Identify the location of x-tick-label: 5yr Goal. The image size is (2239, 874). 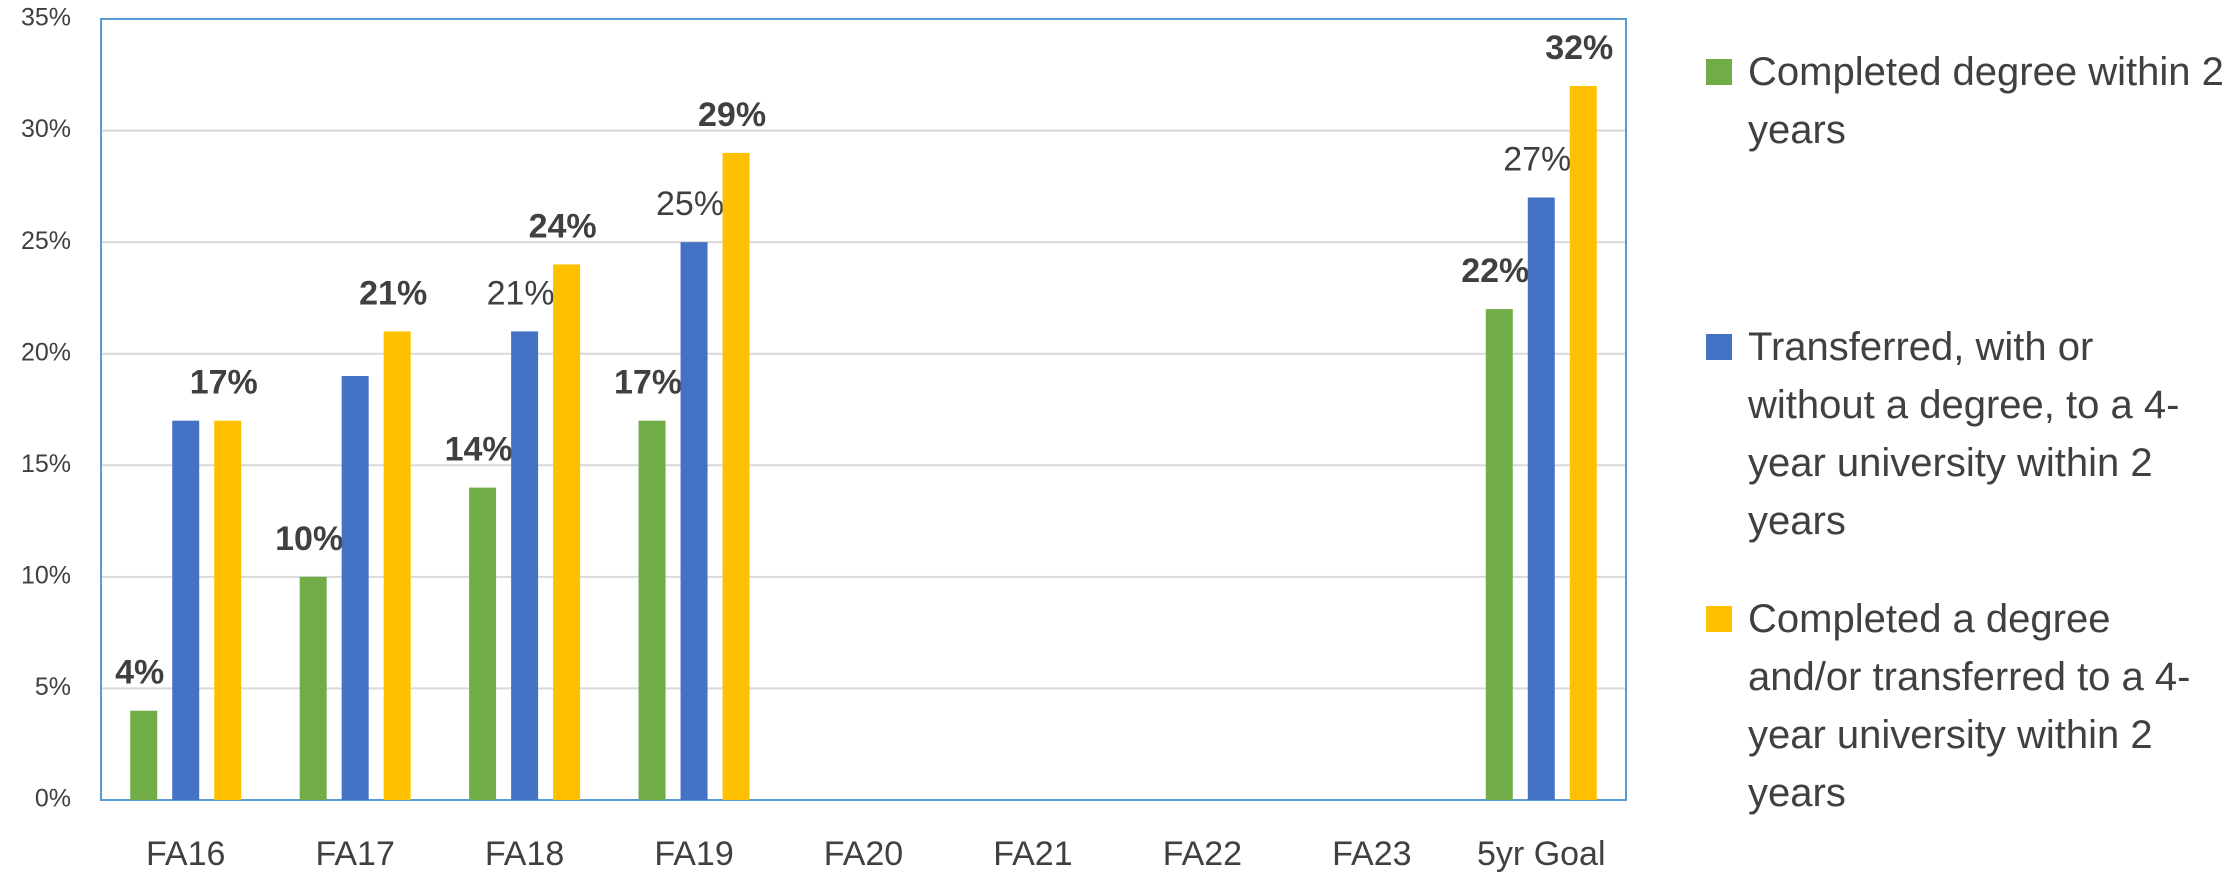
(1541, 854).